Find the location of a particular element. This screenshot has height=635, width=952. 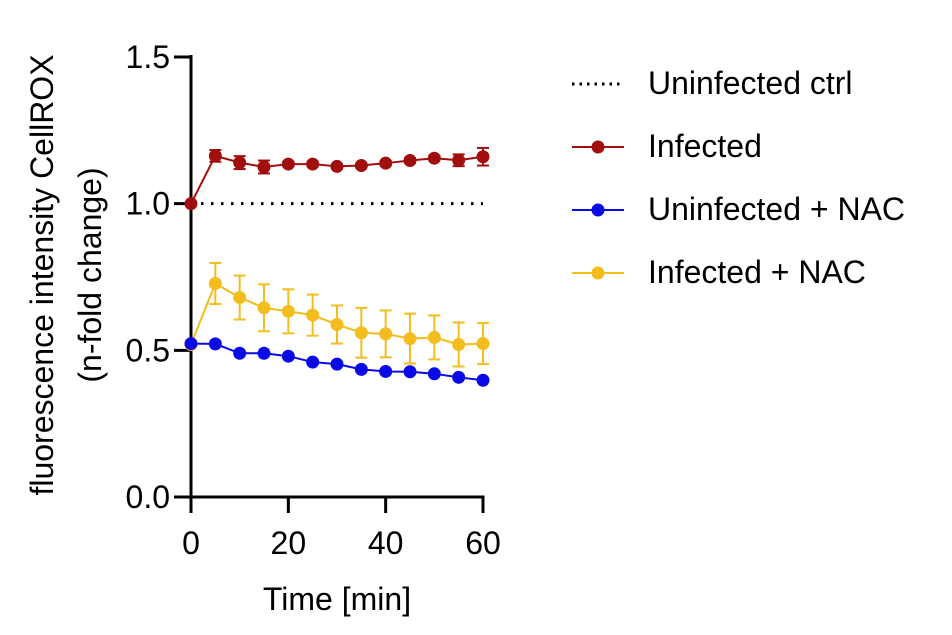

x-tick-label: 40 is located at coordinates (386, 543).